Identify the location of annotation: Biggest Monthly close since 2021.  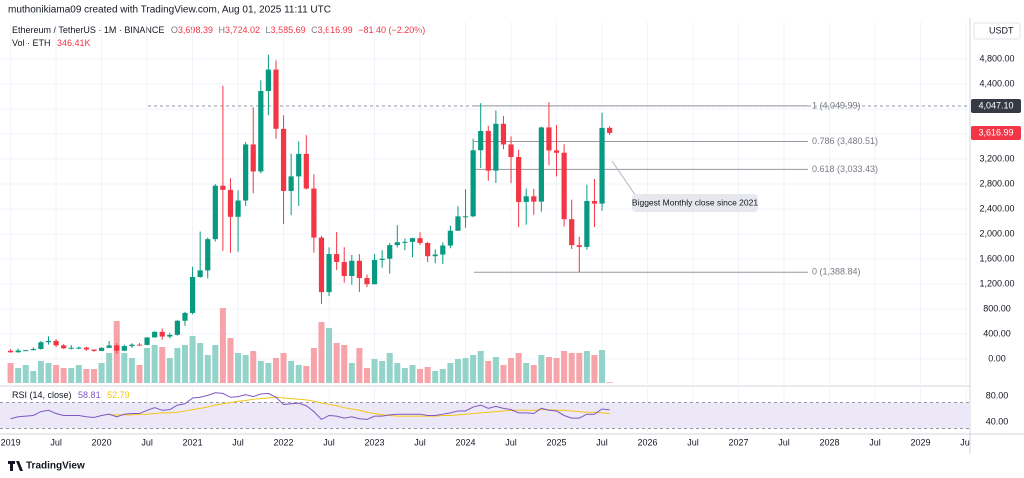
(695, 202).